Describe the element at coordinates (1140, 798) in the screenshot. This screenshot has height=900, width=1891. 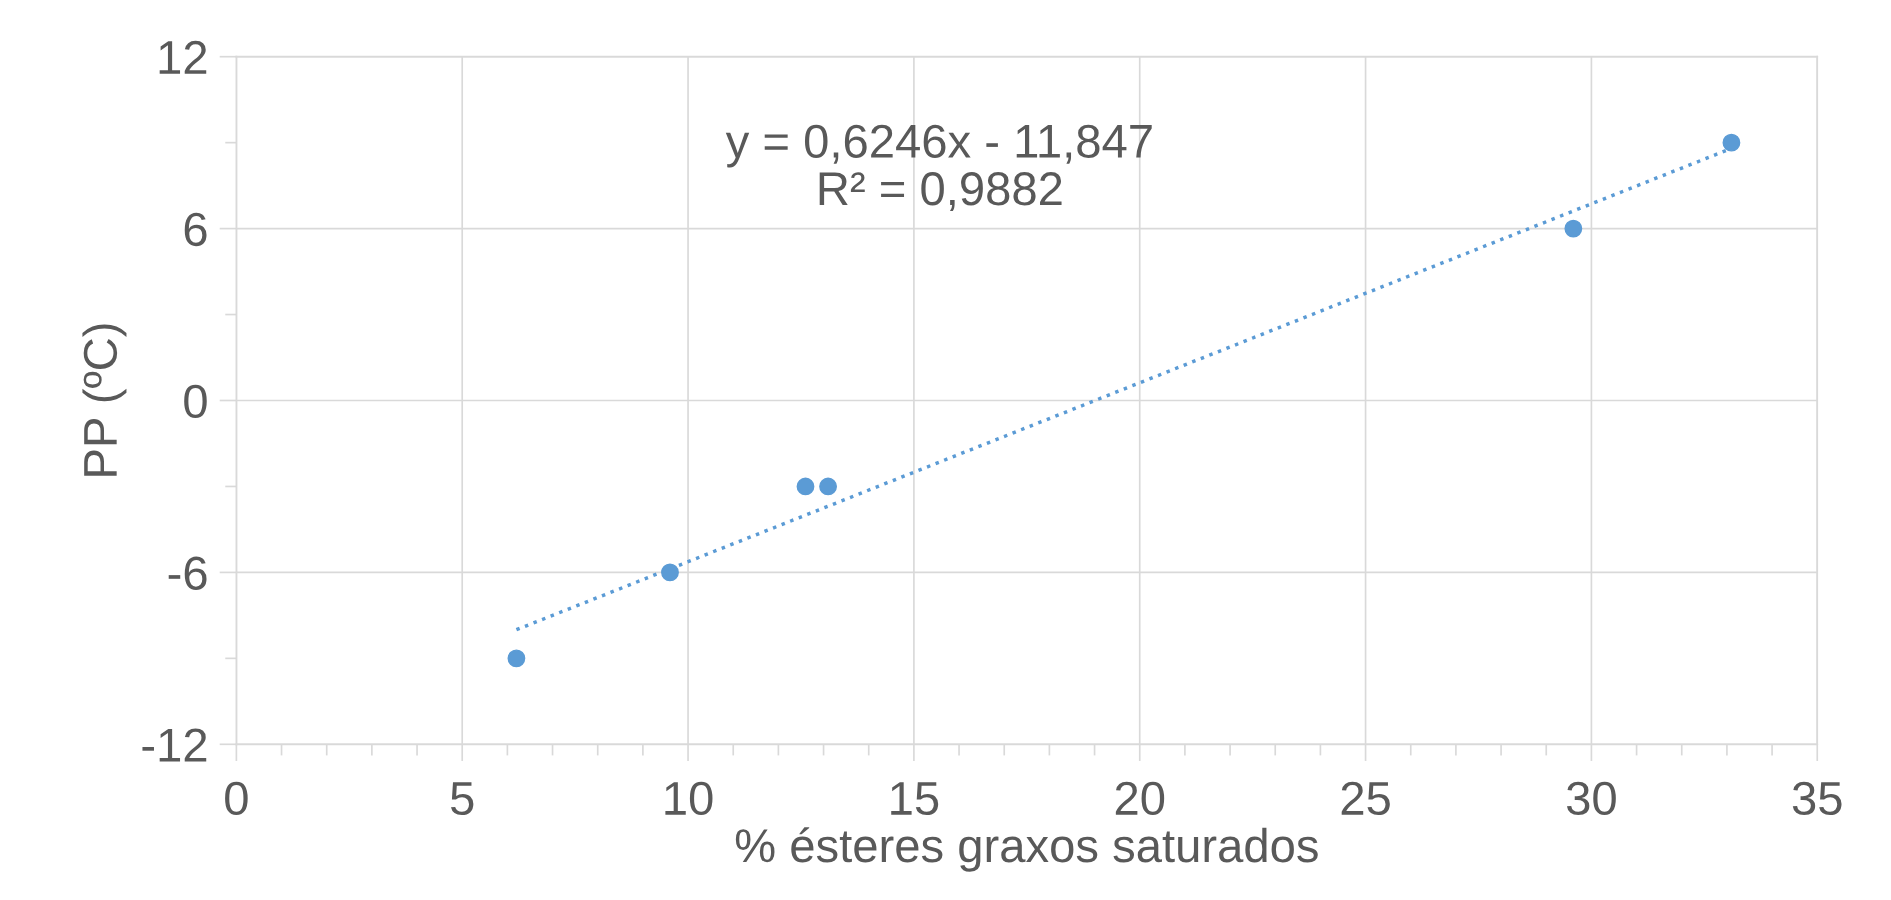
I see `x-tick-label: 20` at that location.